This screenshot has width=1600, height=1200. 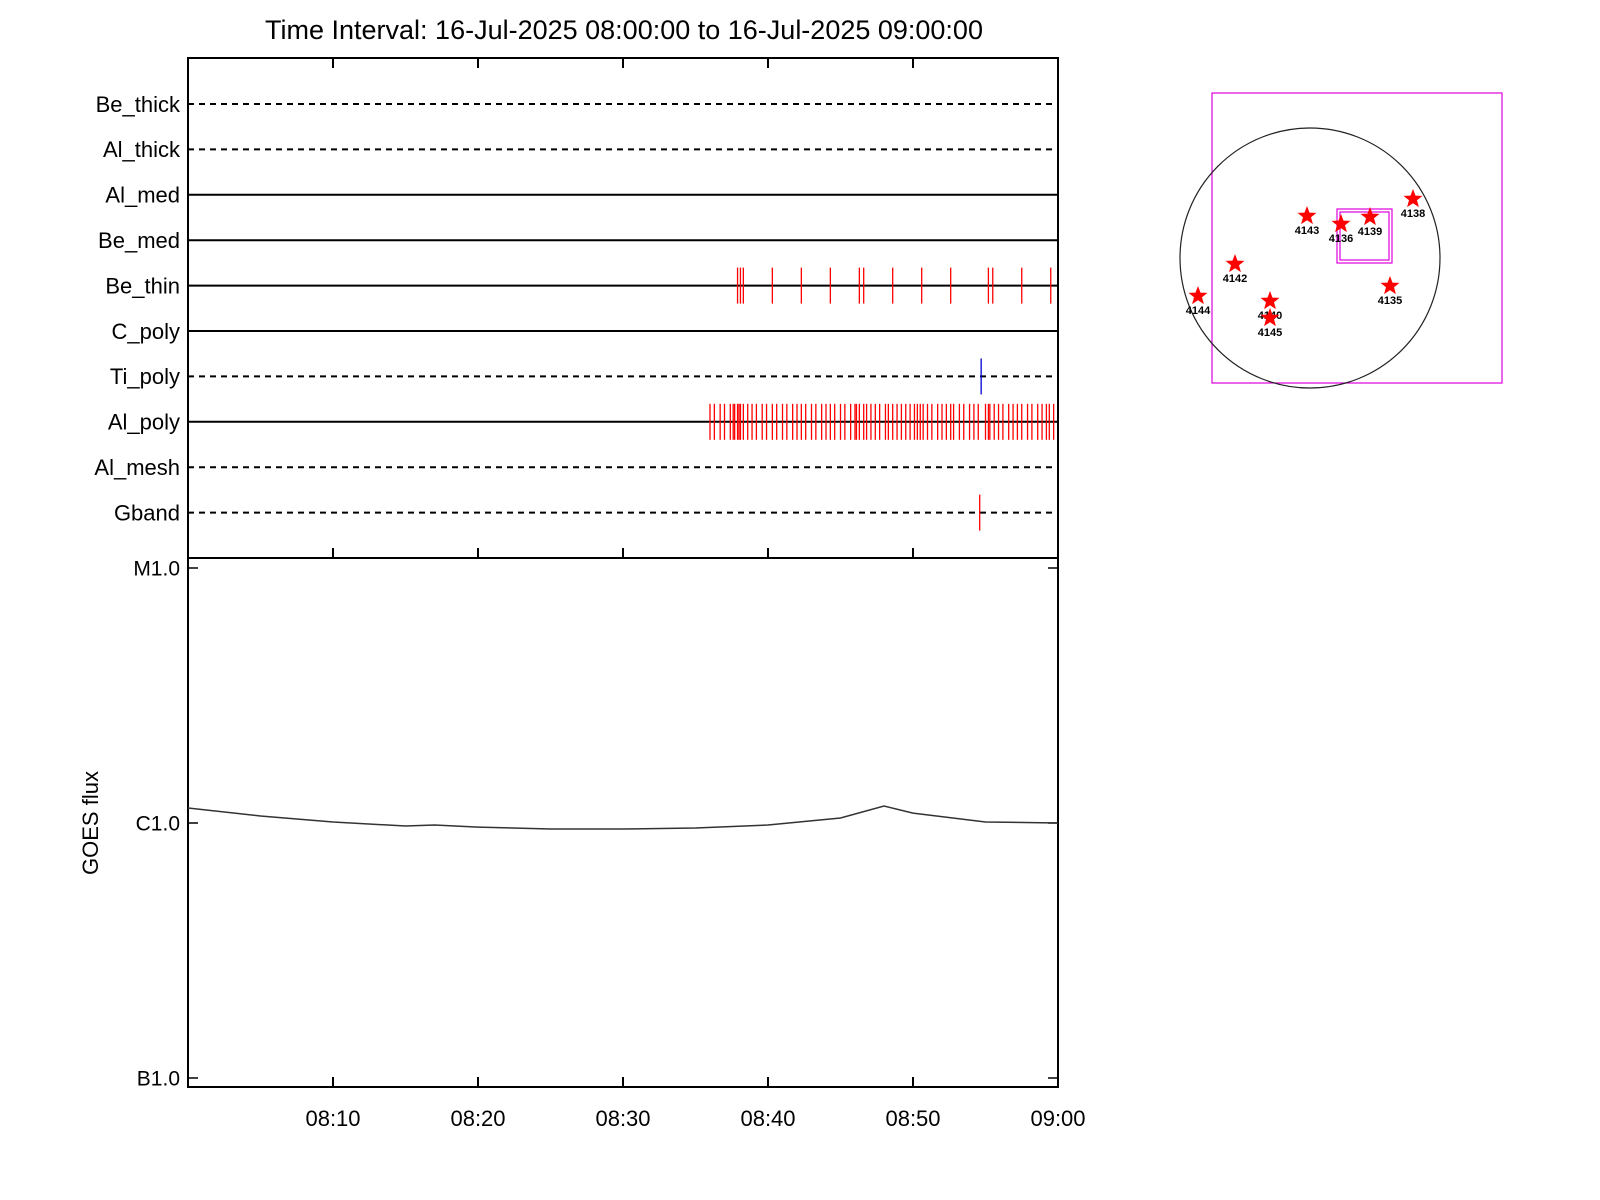 I want to click on active-region-label: 4145, so click(x=1270, y=333).